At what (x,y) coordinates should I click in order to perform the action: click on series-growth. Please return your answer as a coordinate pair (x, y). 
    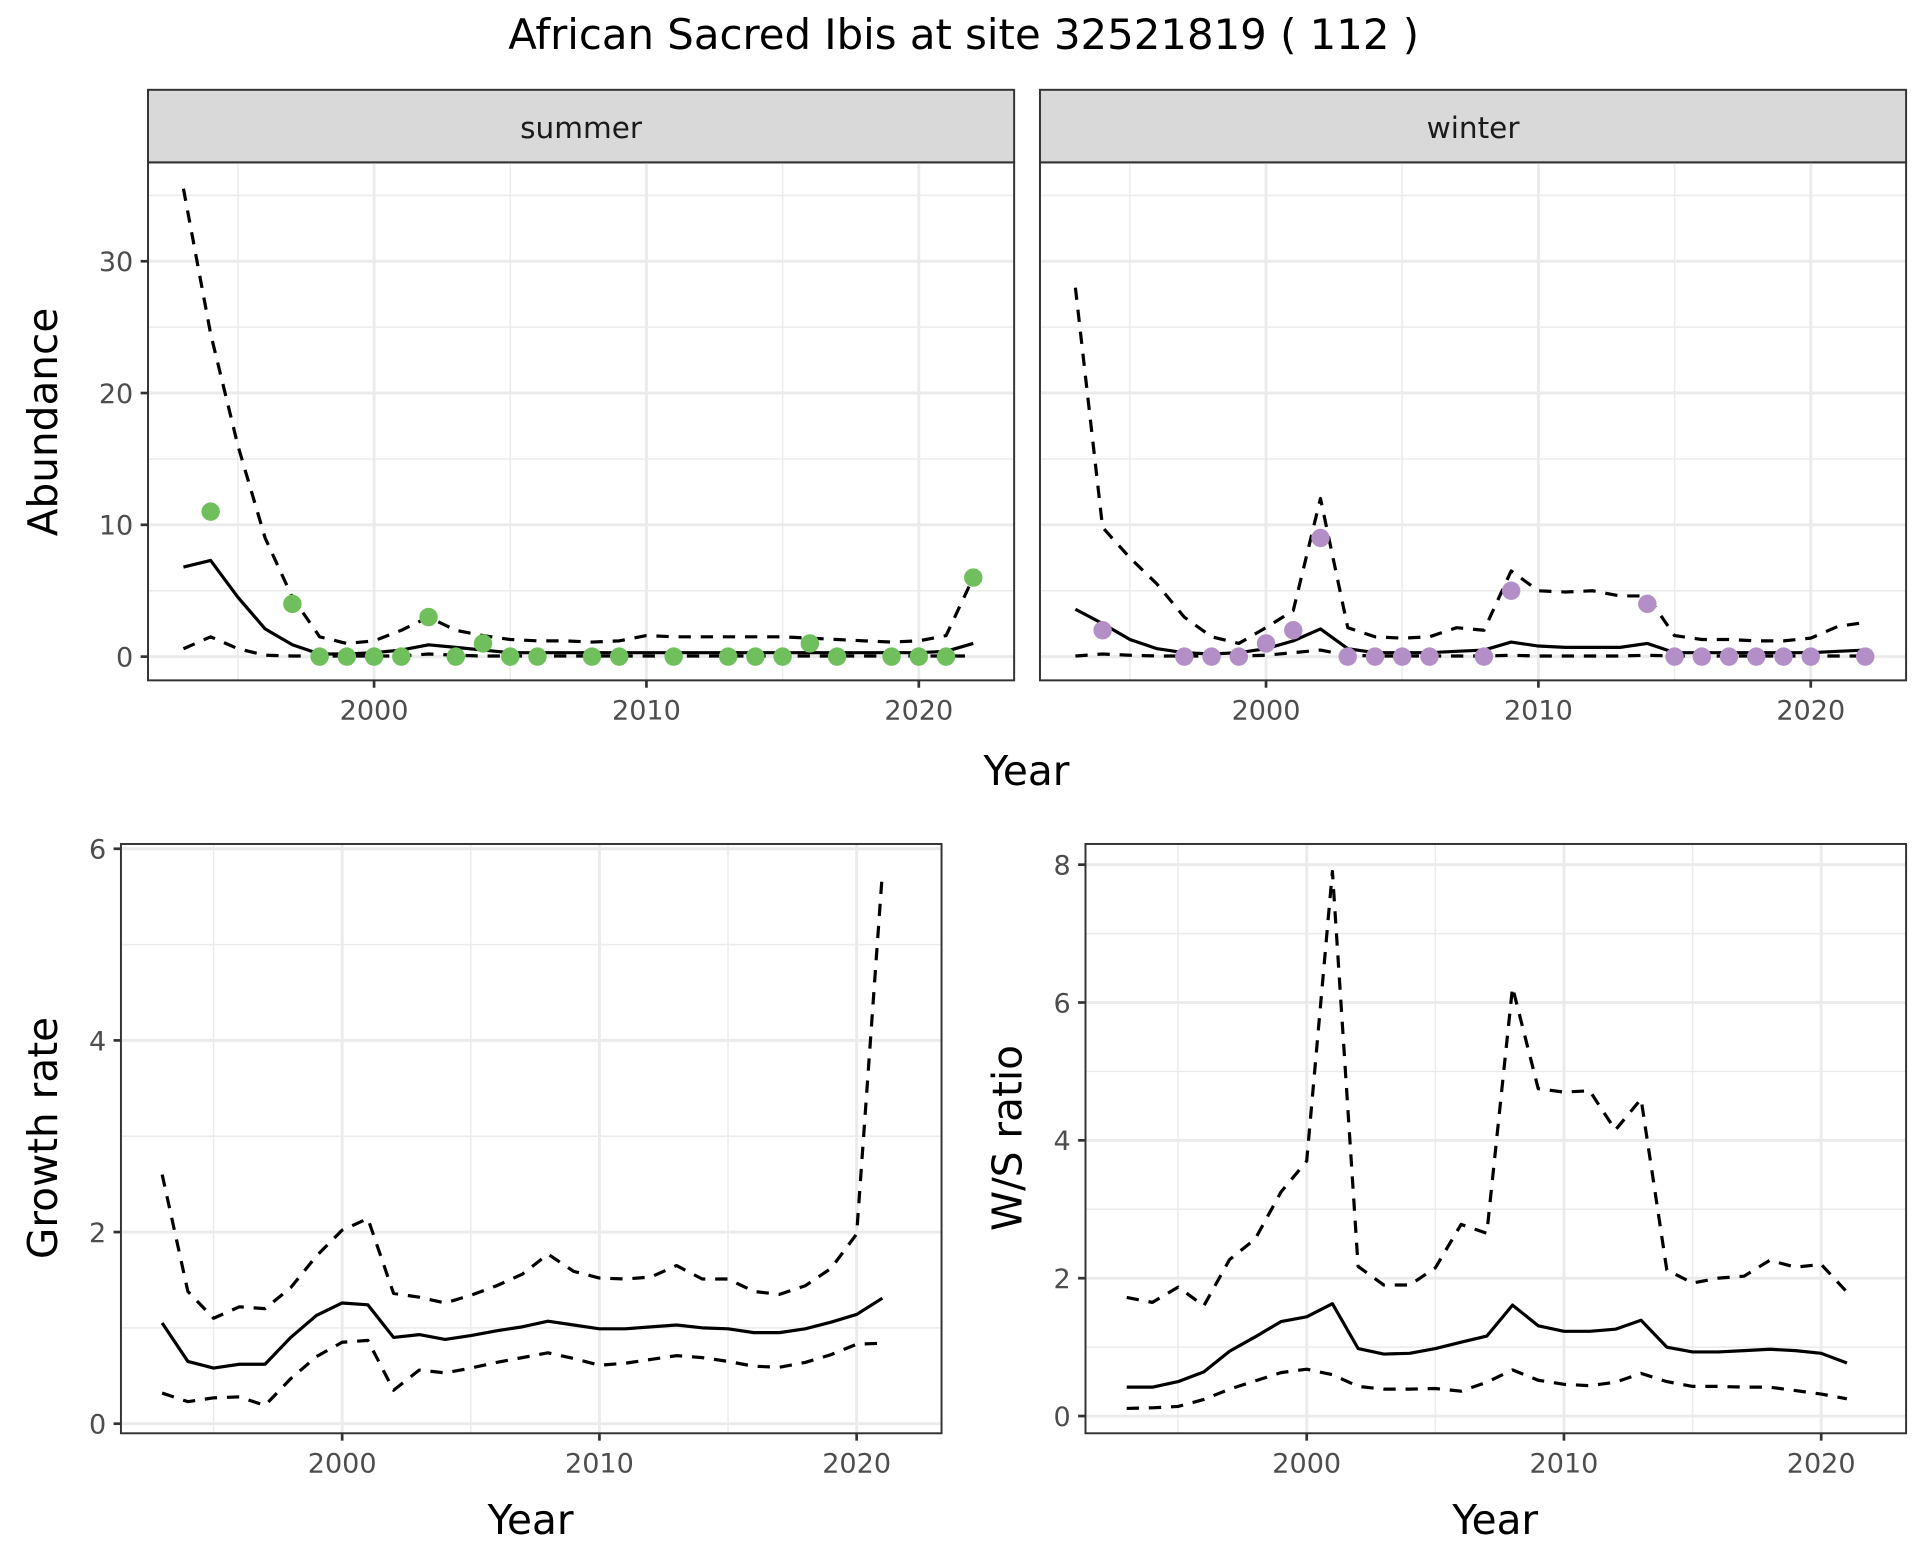
    Looking at the image, I should click on (522, 1140).